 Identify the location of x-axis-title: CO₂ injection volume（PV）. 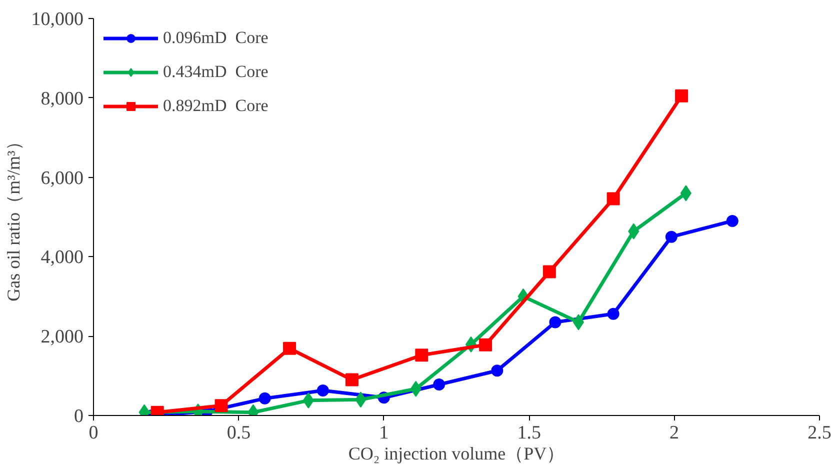
(456, 454).